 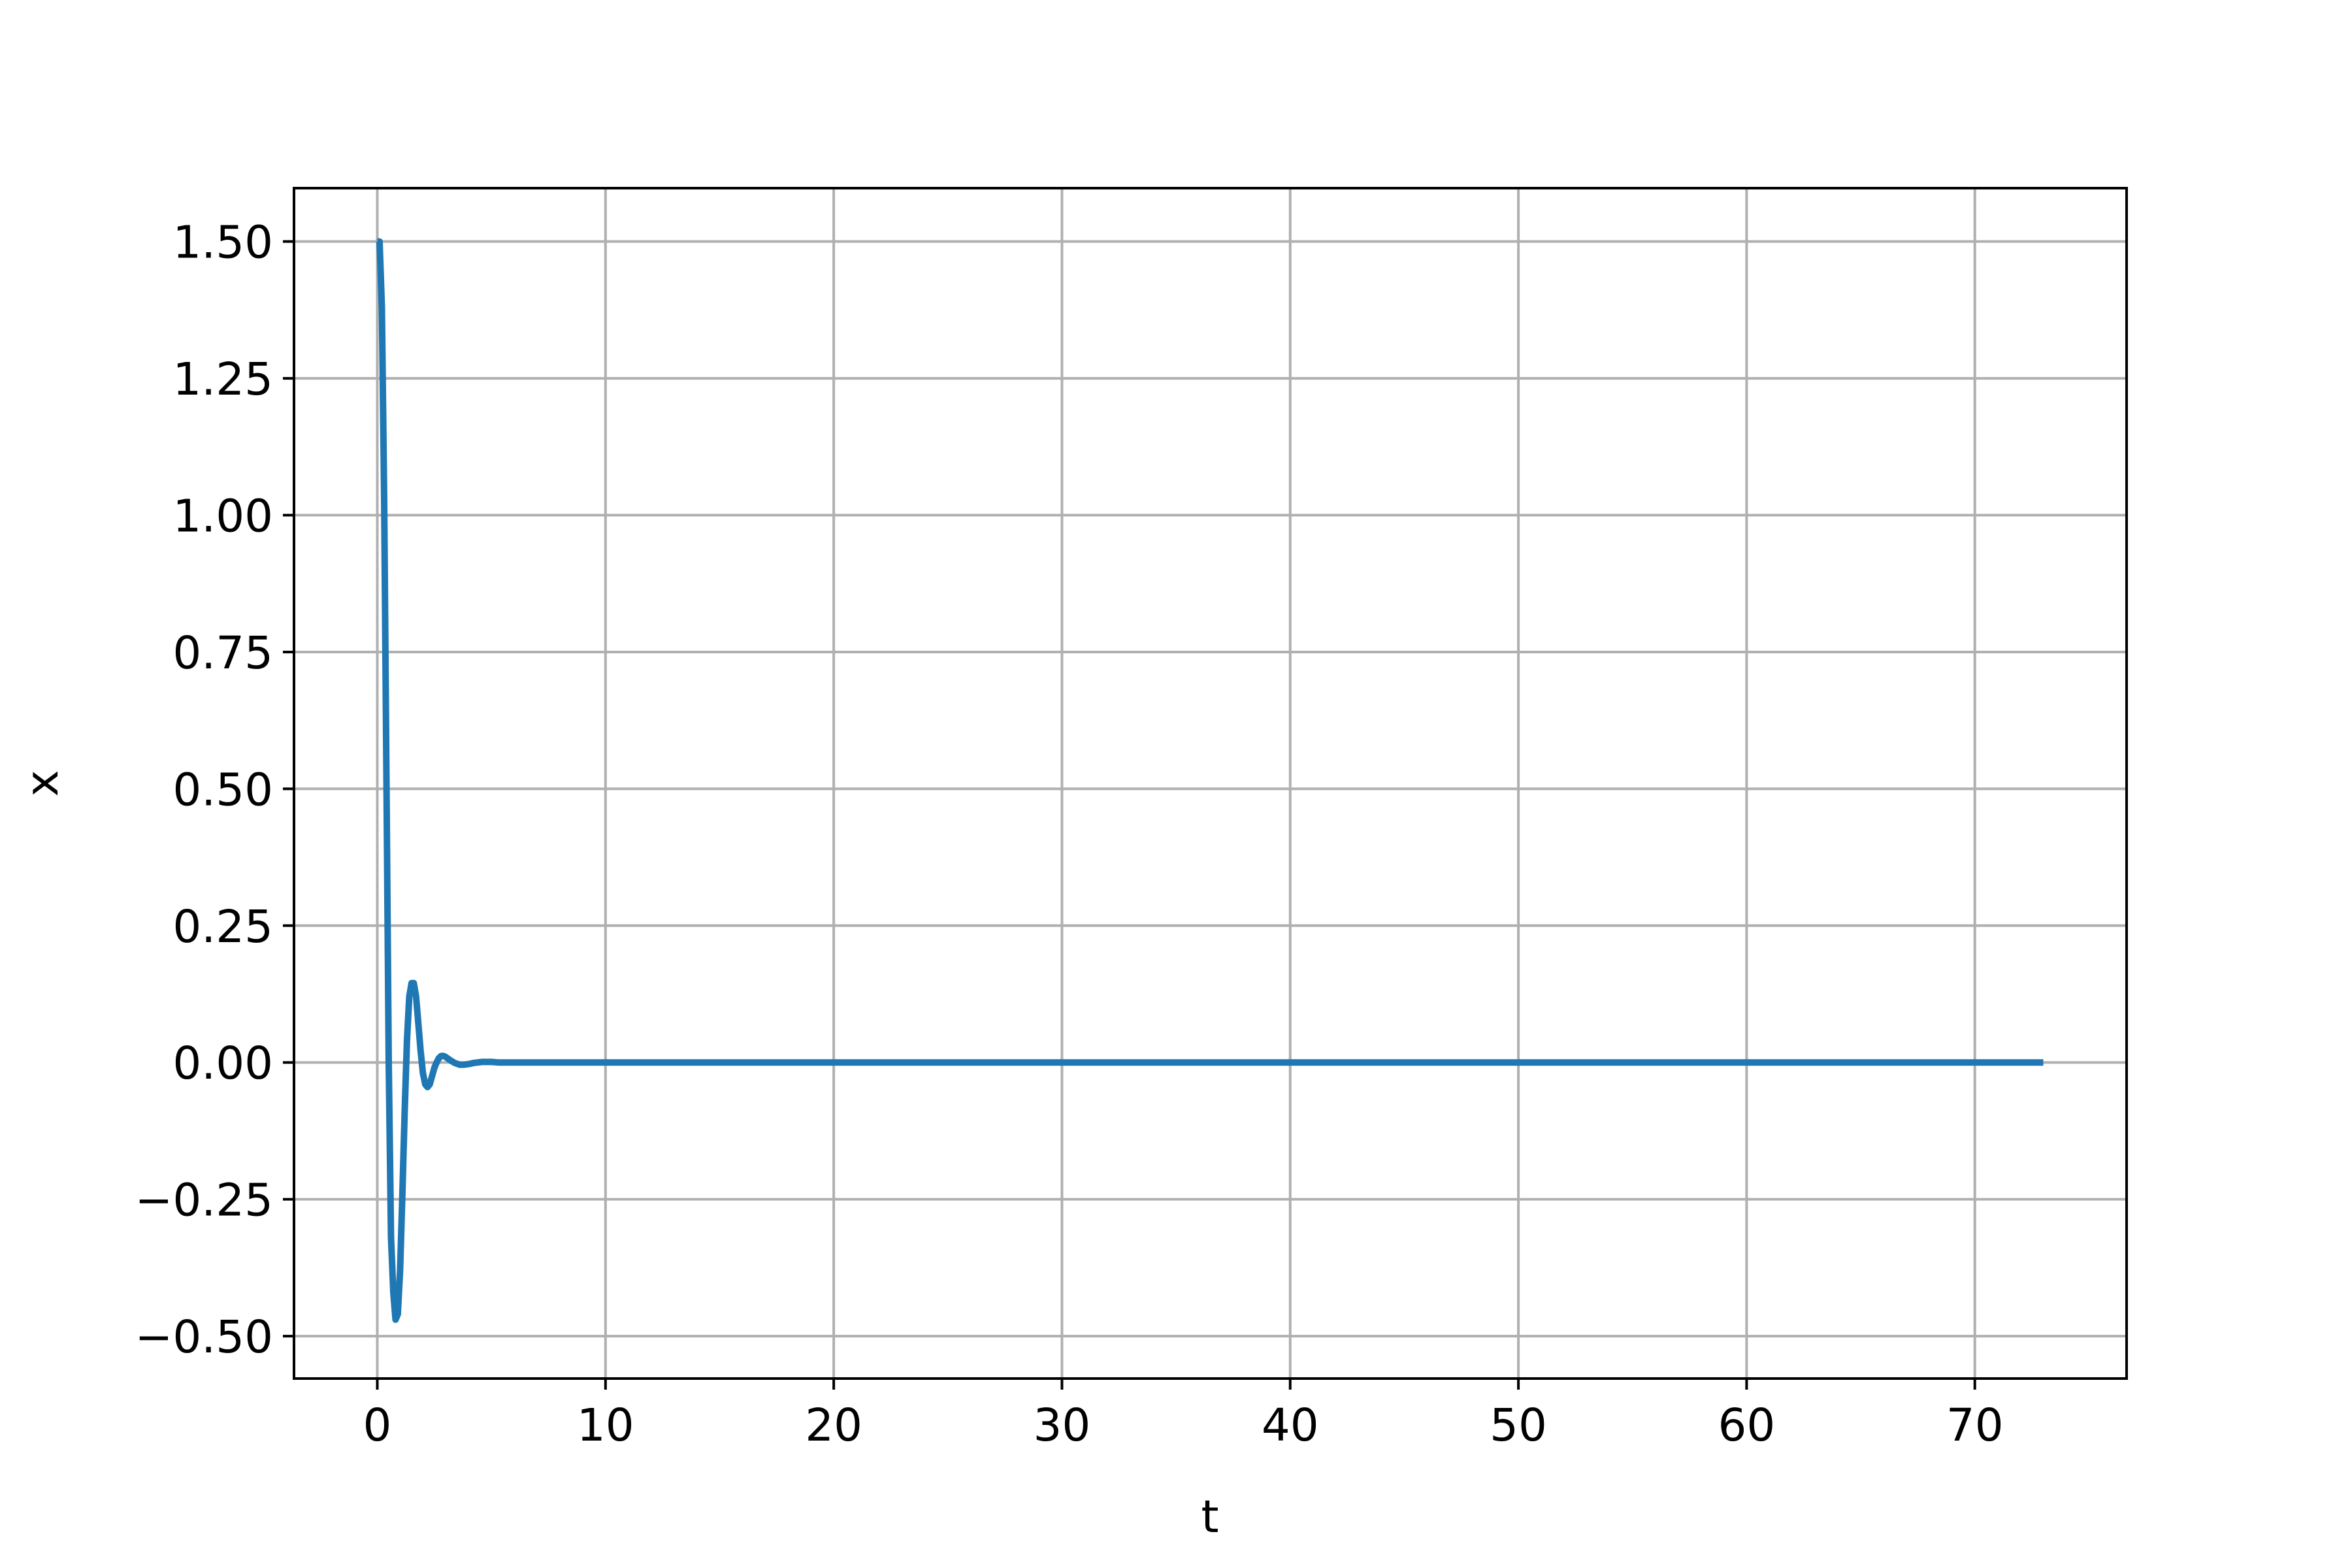 I want to click on y-tick-label: 1.00, so click(x=222, y=517).